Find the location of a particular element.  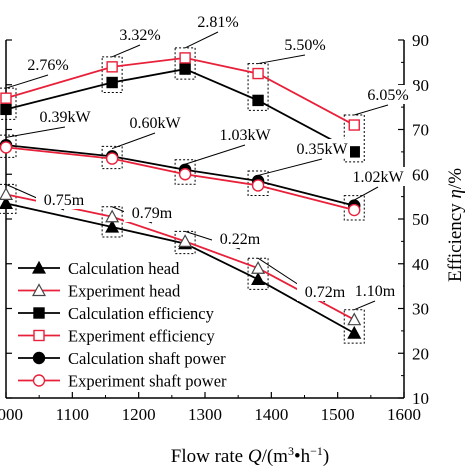

x-tick-label: 1400 is located at coordinates (271, 414).